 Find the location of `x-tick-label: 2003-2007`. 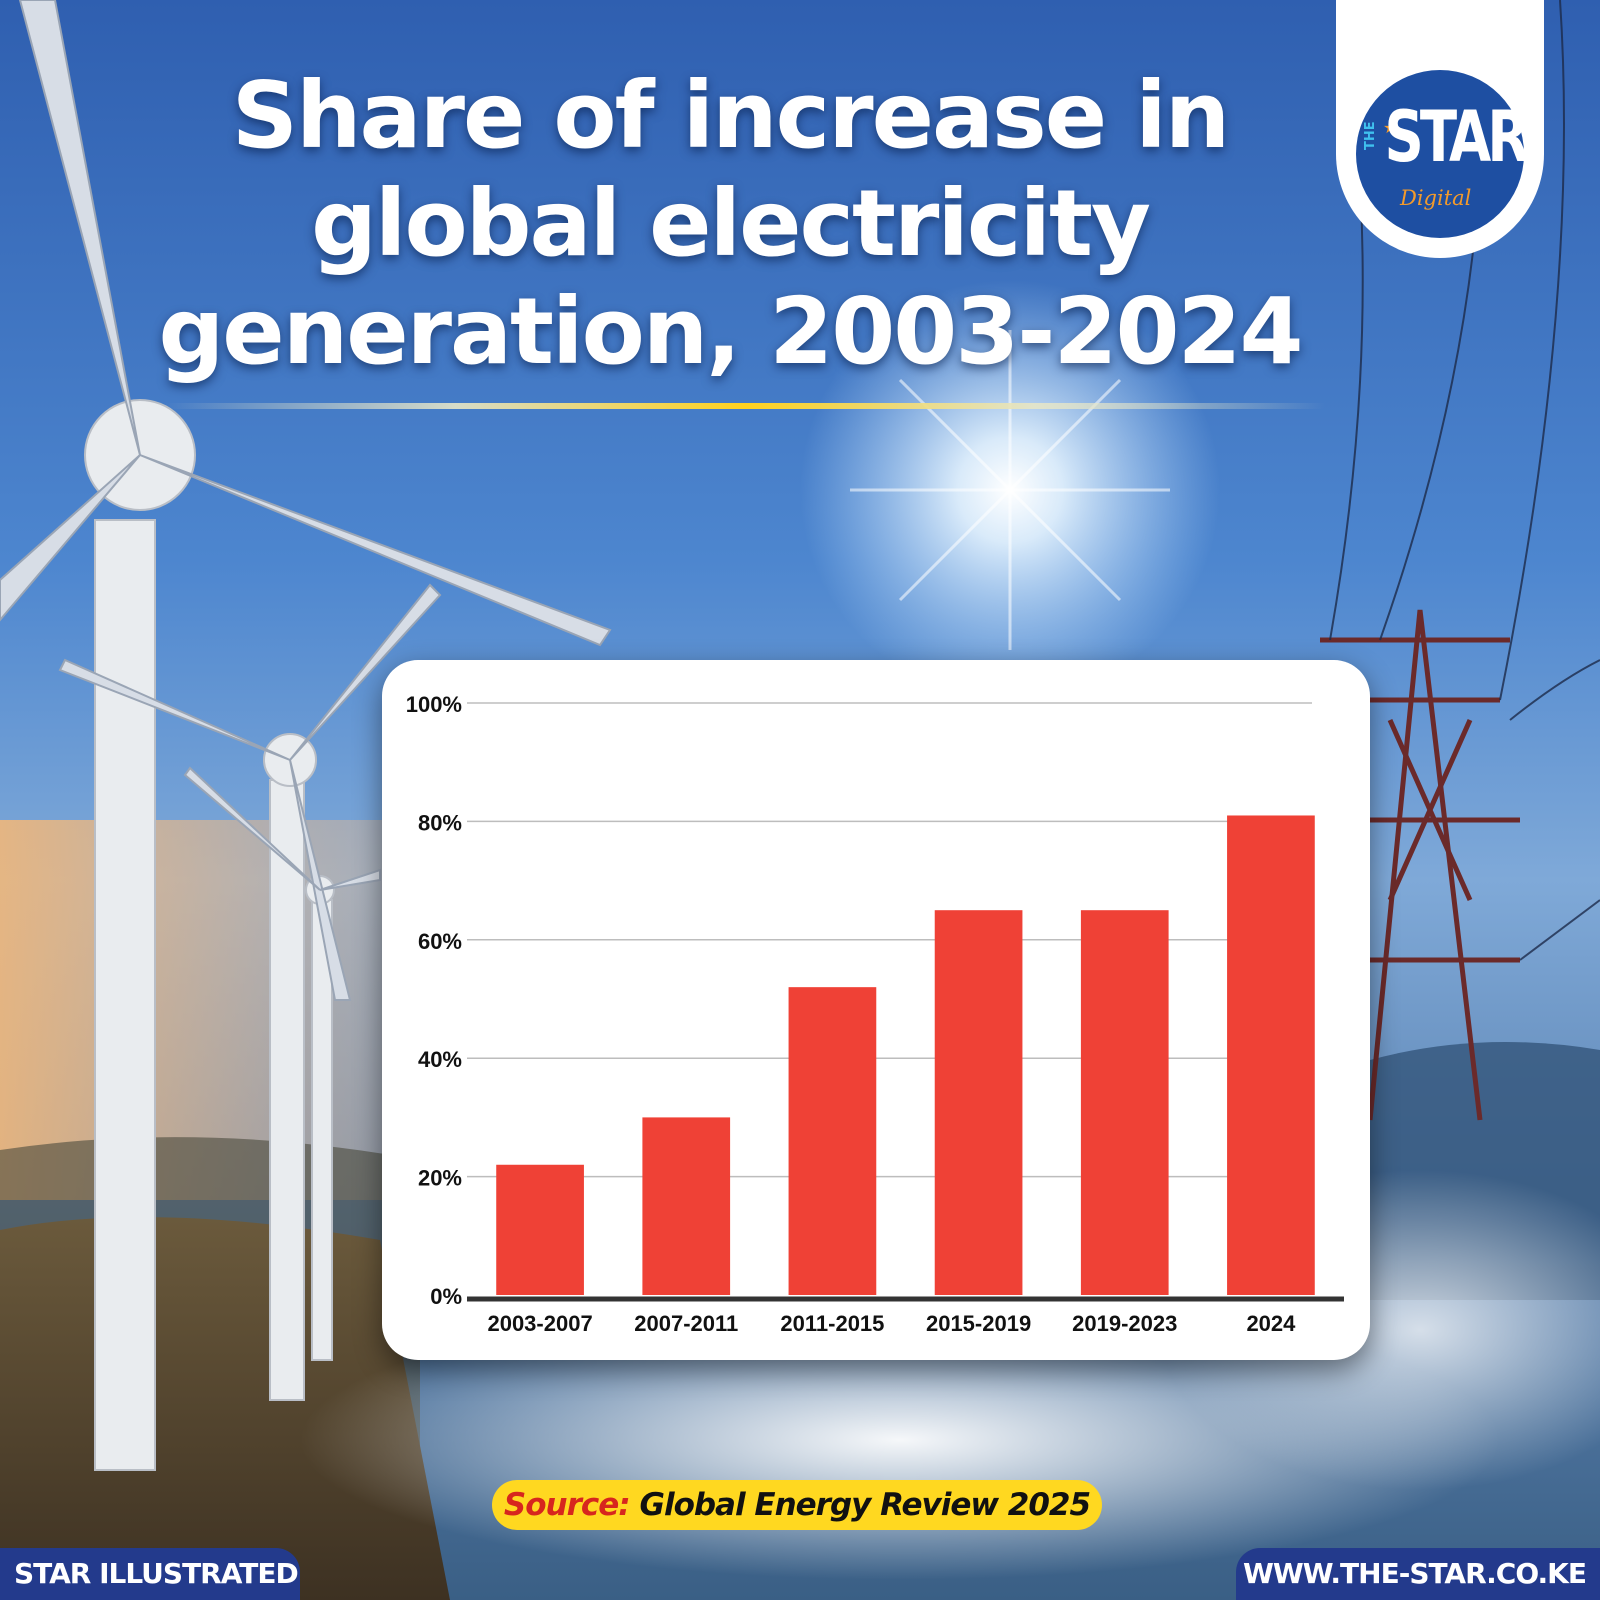

x-tick-label: 2003-2007 is located at coordinates (539, 1323).